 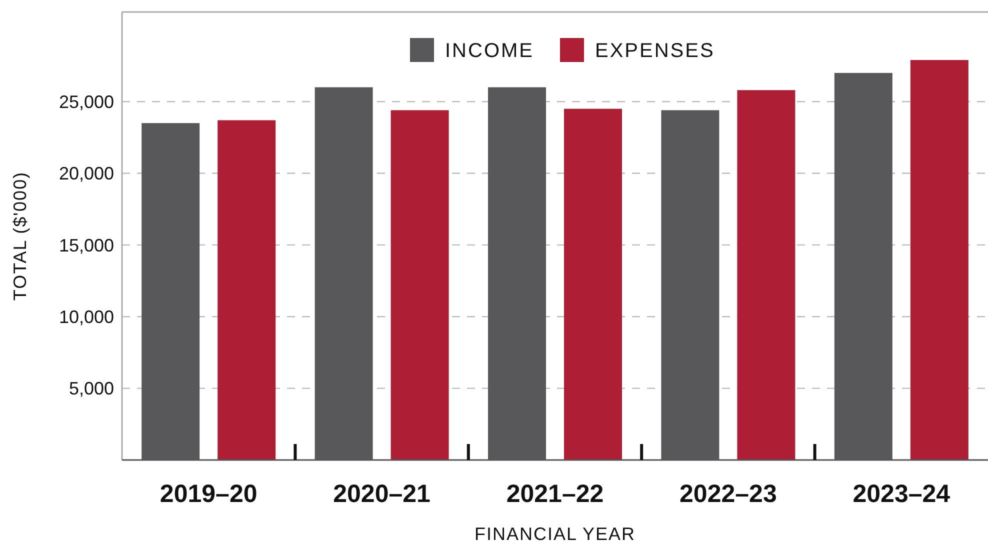 I want to click on x-axis-title: FINANCIAL YEAR, so click(x=555, y=534).